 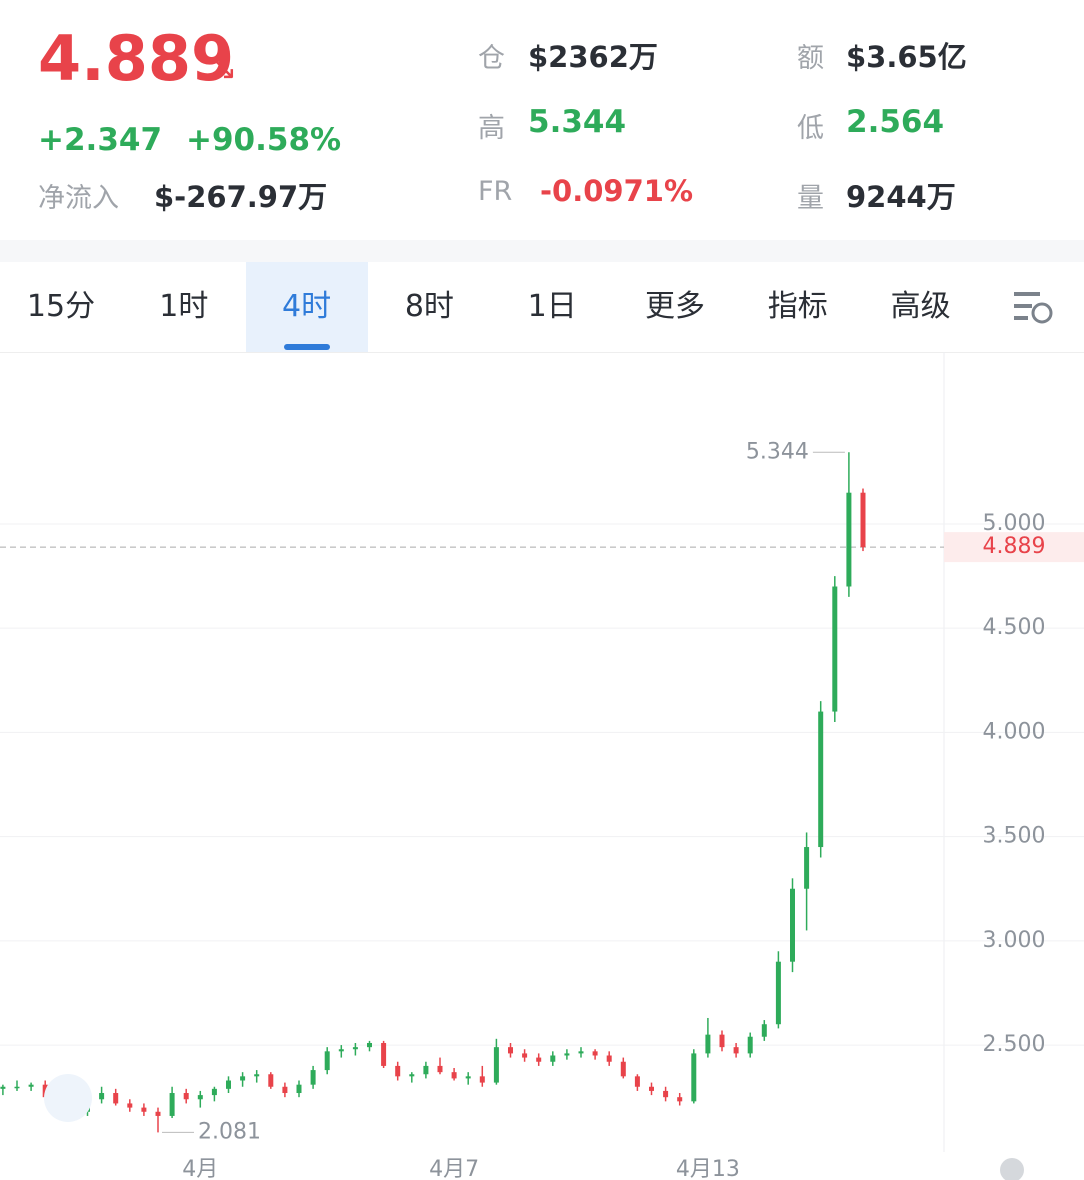 I want to click on y-tick-label: 4.500, so click(x=1014, y=627).